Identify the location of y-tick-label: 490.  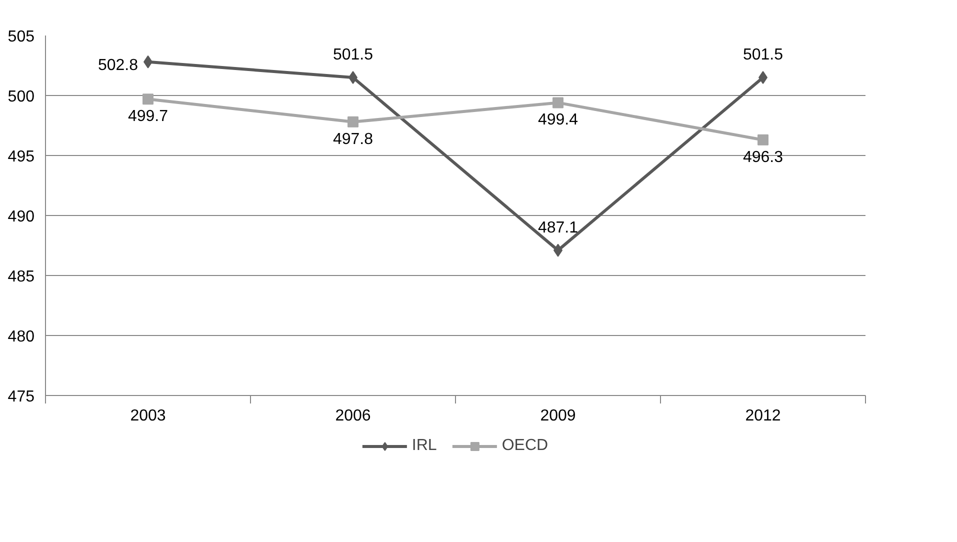
(21, 217).